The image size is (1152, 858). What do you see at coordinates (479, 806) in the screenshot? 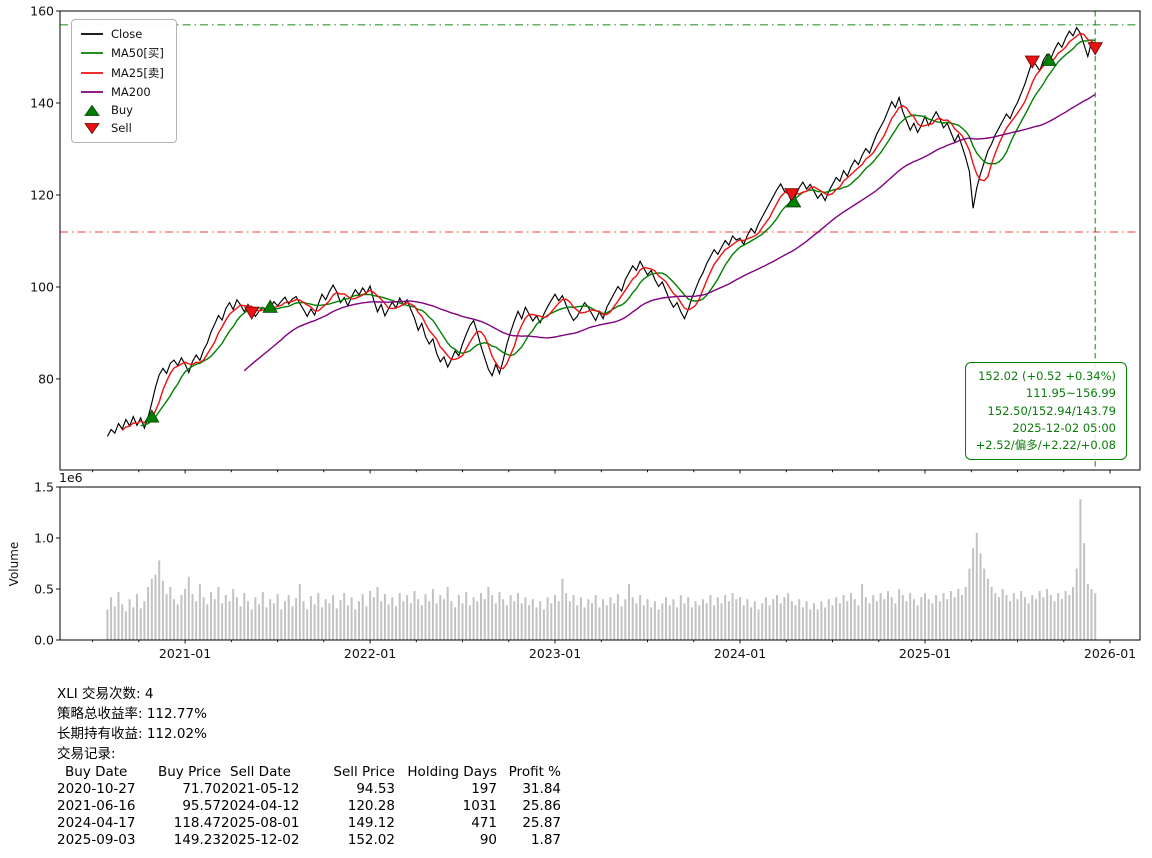
I see `trade-table-cell: 1031` at bounding box center [479, 806].